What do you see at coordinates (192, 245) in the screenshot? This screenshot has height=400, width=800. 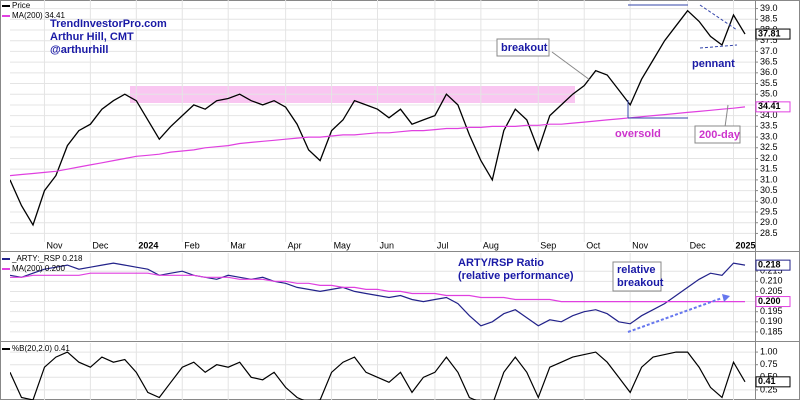 I see `x-tick-label: Feb` at bounding box center [192, 245].